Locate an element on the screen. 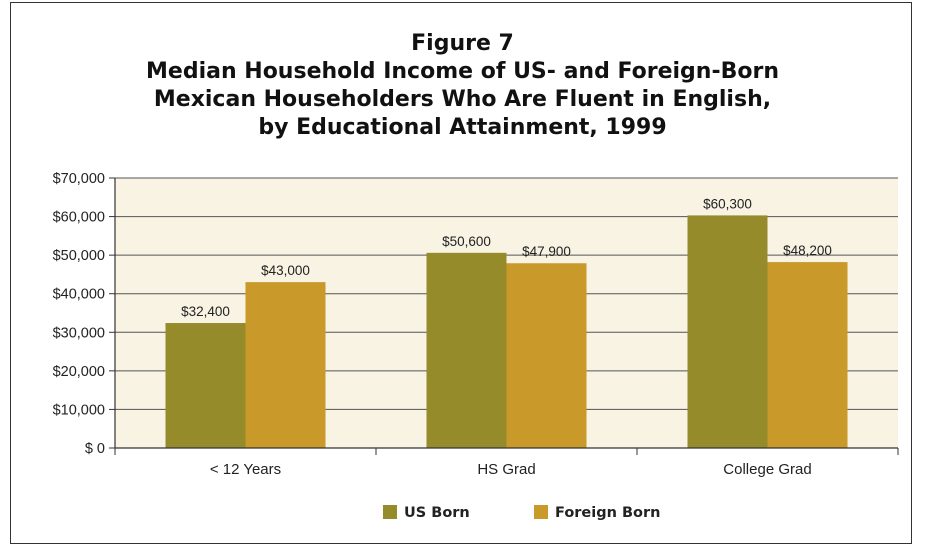  data-label: $47,900 is located at coordinates (546, 251).